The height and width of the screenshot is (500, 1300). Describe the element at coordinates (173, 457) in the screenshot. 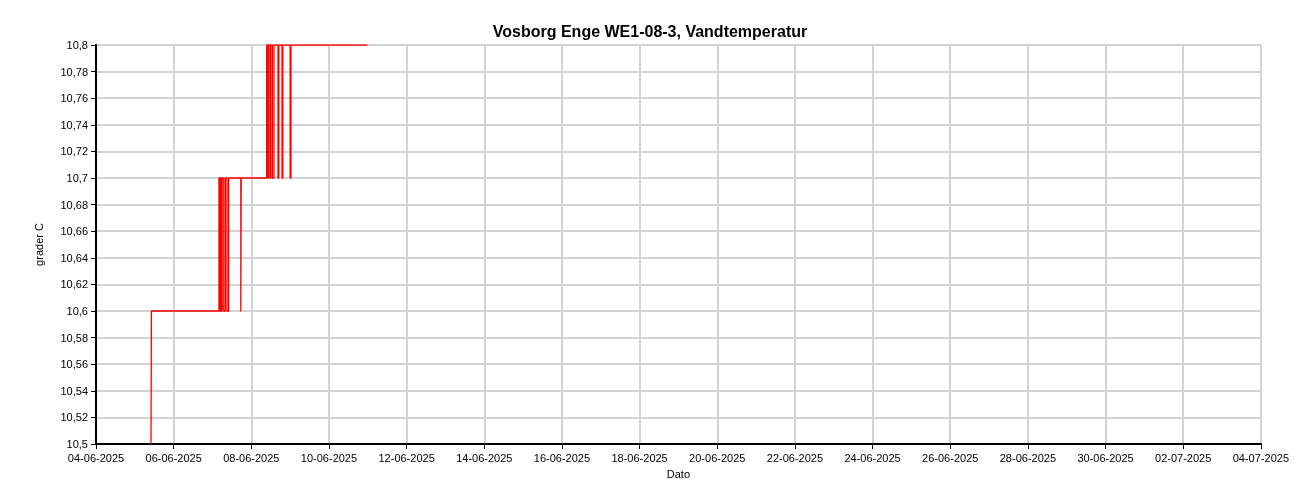

I see `x-tick-label: 06-06-2025` at that location.